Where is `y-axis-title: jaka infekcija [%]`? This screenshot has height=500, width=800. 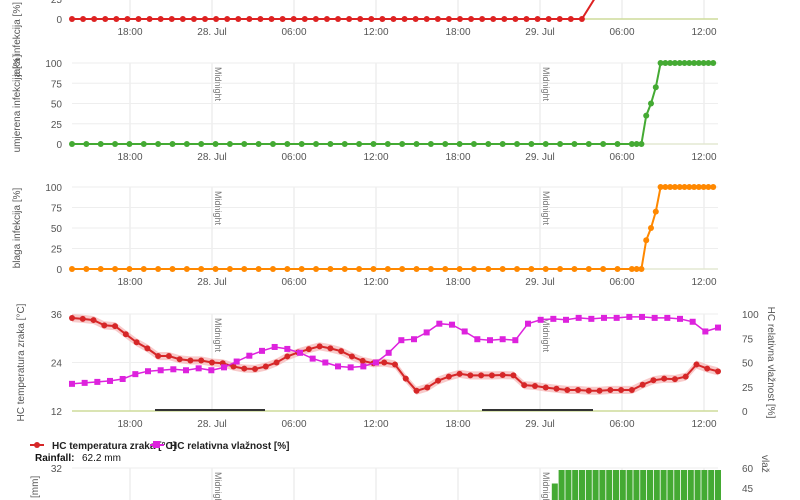 y-axis-title: jaka infekcija [%] is located at coordinates (17, 40).